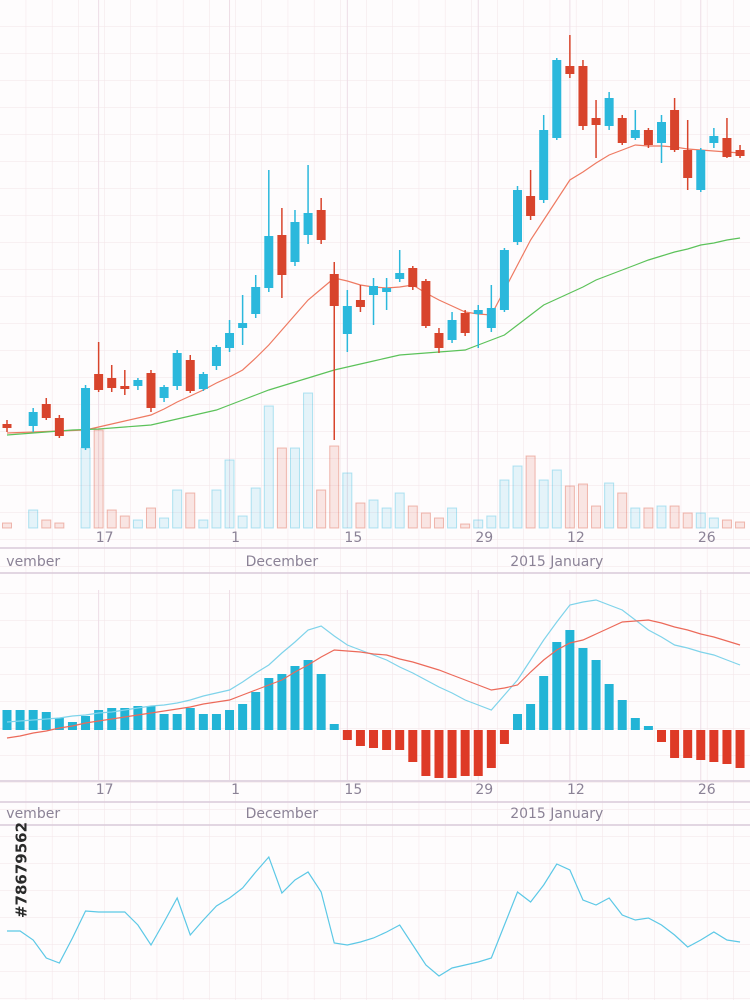 The width and height of the screenshot is (750, 1000). Describe the element at coordinates (374, 916) in the screenshot. I see `oscillator-line` at that location.